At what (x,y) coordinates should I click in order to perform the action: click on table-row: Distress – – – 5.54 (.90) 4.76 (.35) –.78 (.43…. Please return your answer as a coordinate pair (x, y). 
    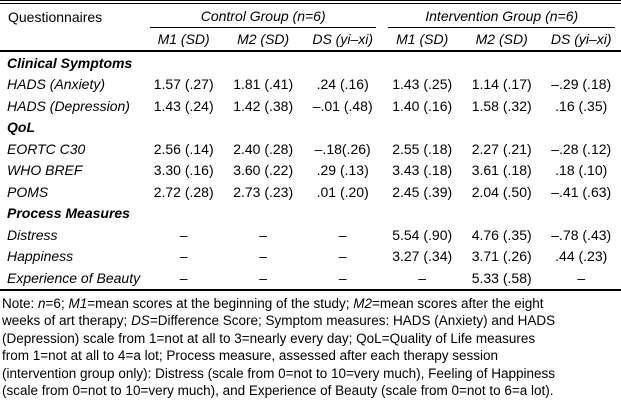
    Looking at the image, I should click on (310, 235).